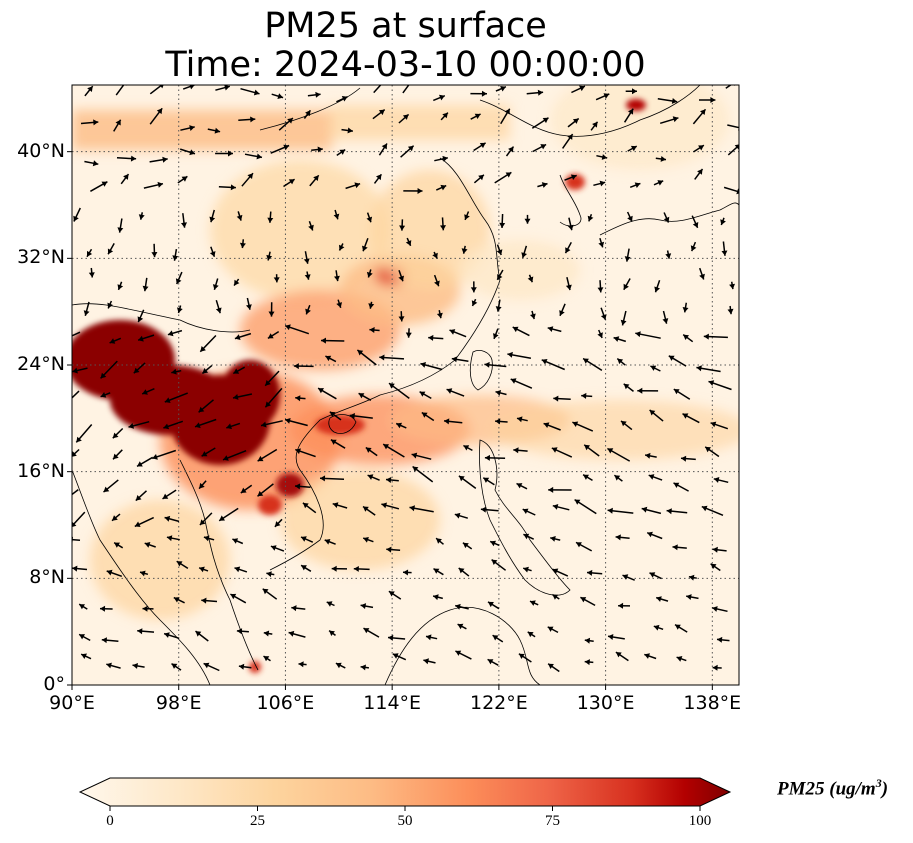  What do you see at coordinates (405, 808) in the screenshot?
I see `colorbar-tick-marks` at bounding box center [405, 808].